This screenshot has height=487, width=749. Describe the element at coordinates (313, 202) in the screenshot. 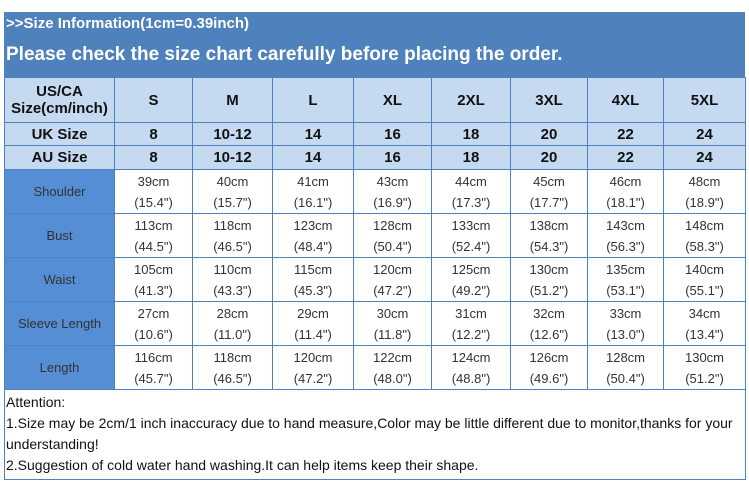

I see `measurement-inch: (16.1")` at that location.